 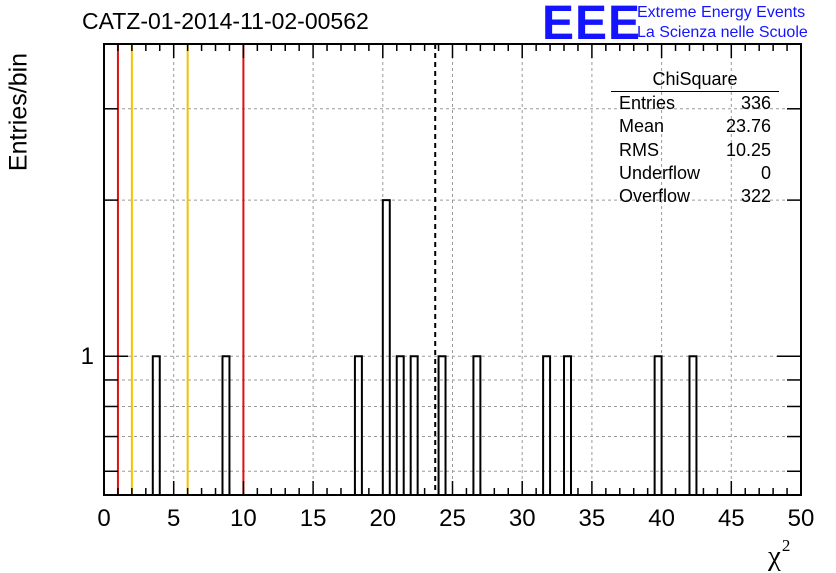 I want to click on x-axis-label-superscript: 2, so click(x=786, y=545).